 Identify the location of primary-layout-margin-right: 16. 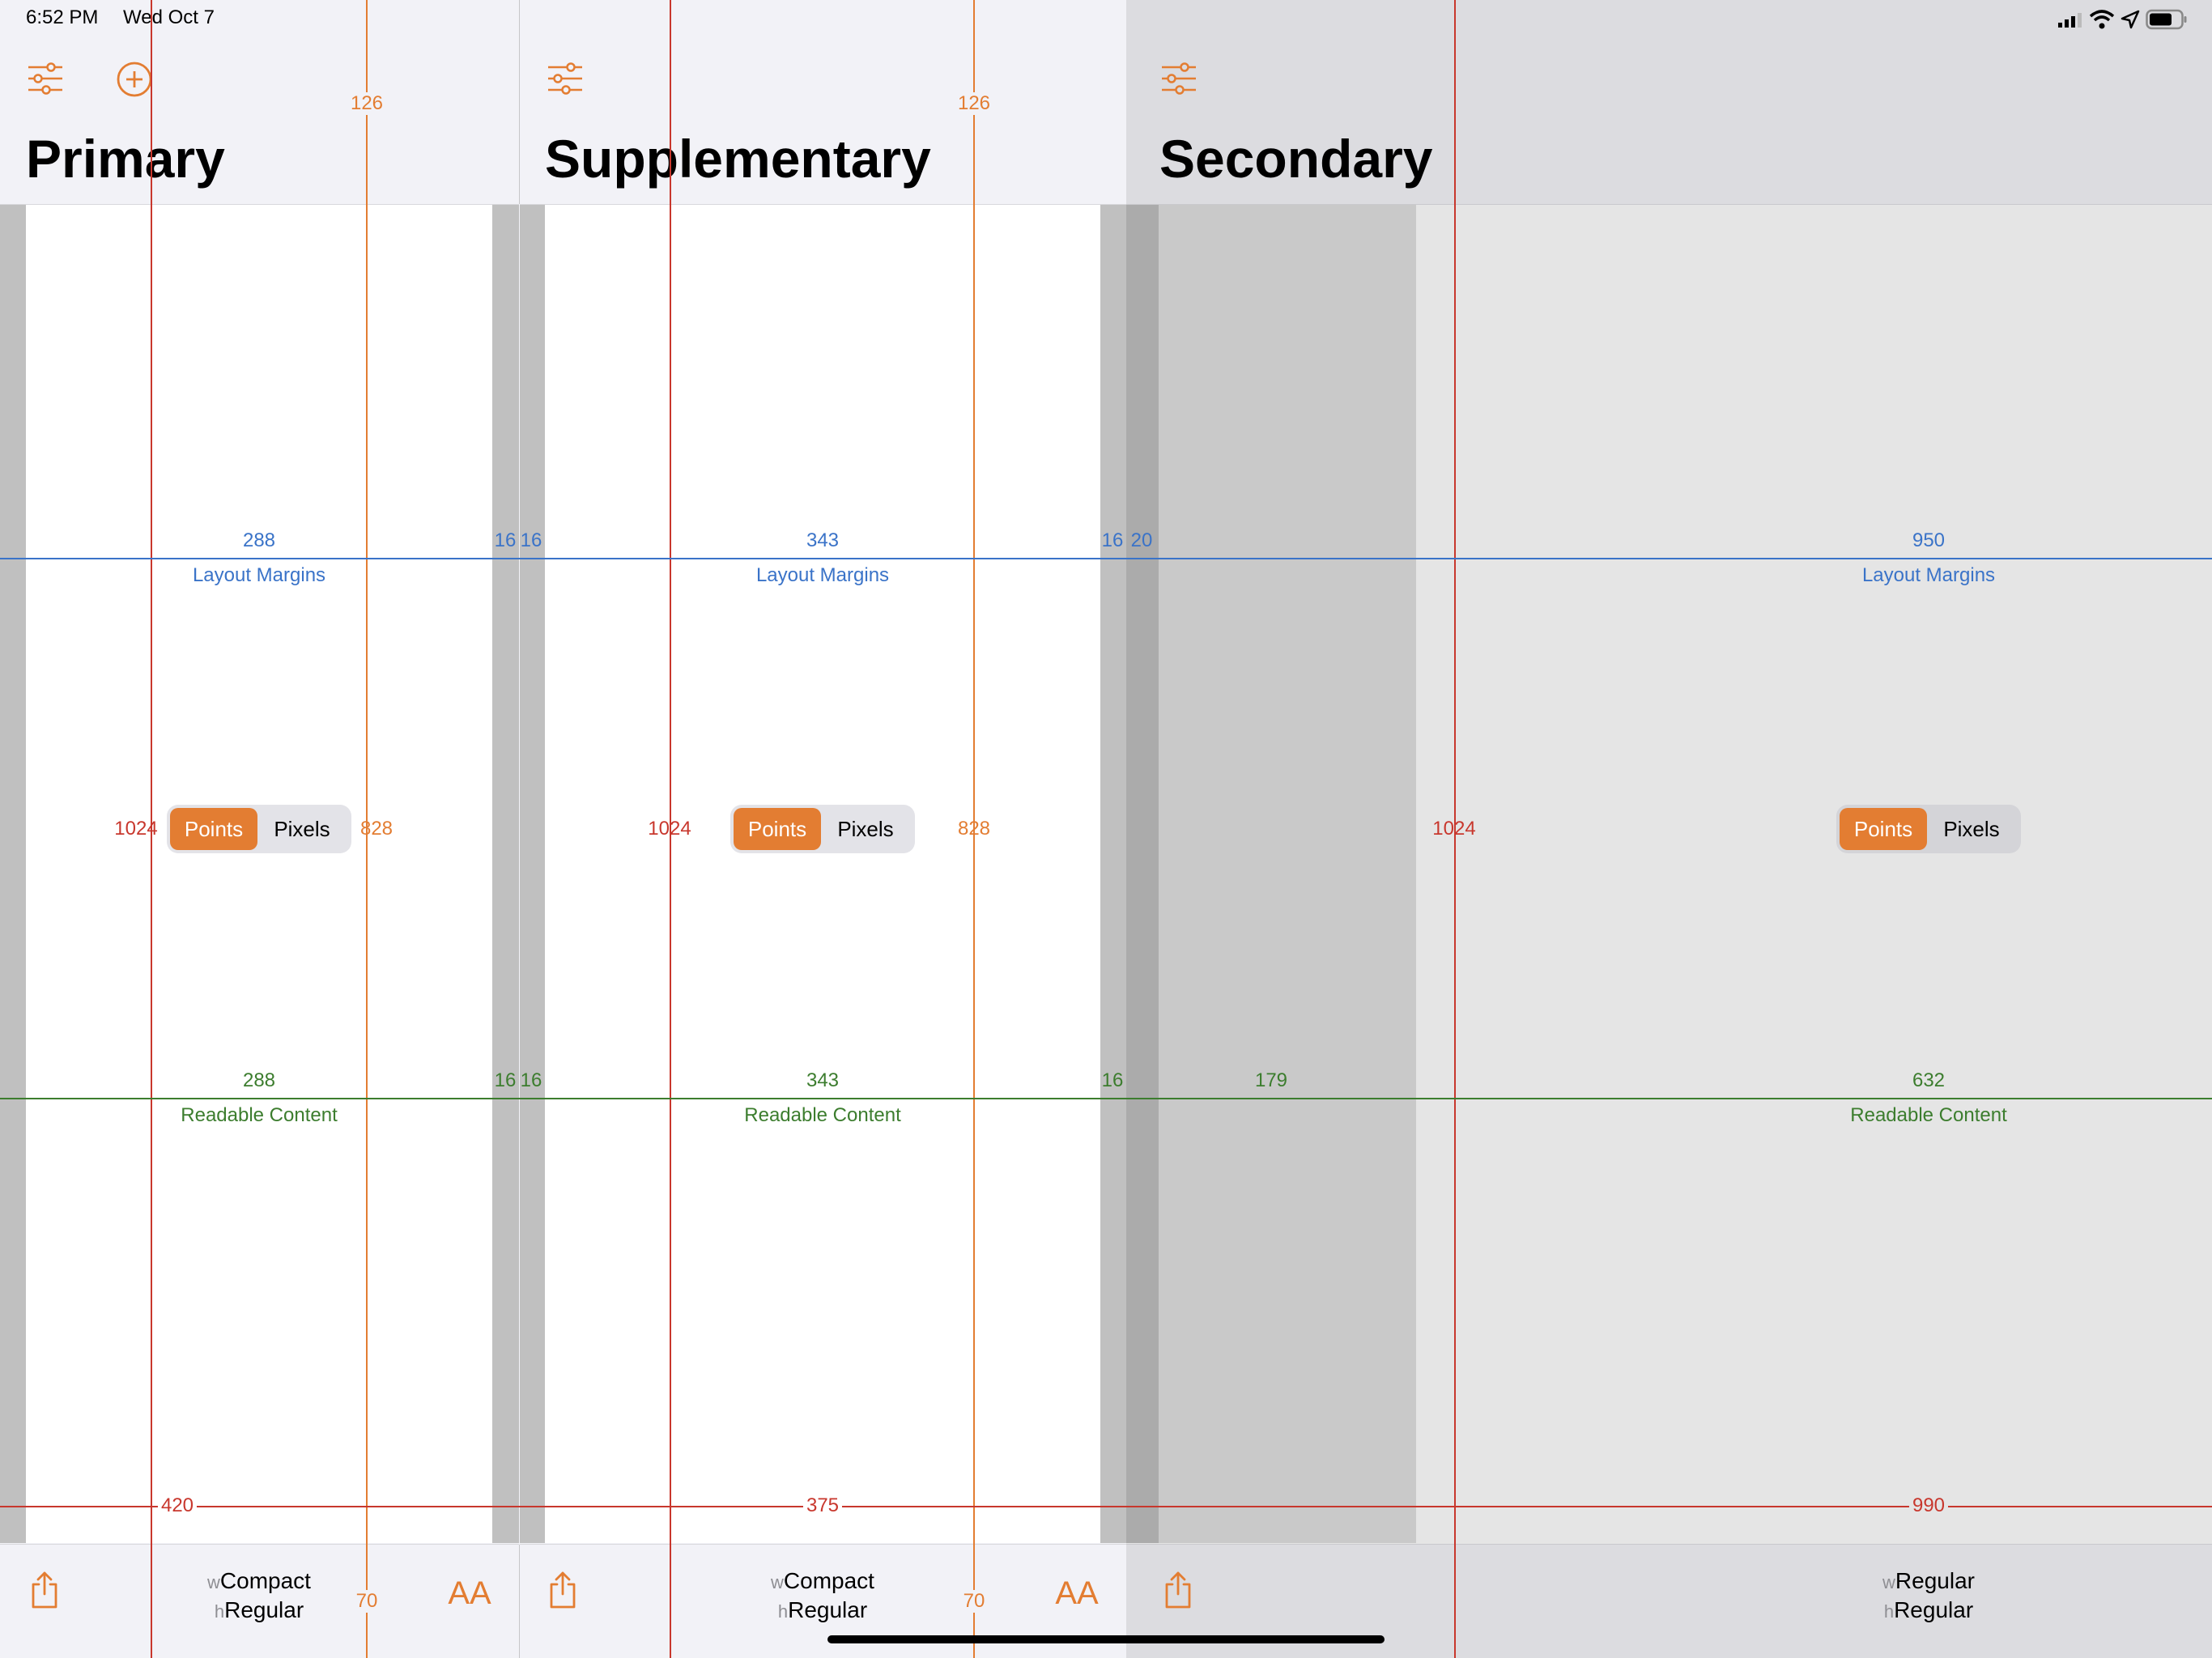
(506, 540).